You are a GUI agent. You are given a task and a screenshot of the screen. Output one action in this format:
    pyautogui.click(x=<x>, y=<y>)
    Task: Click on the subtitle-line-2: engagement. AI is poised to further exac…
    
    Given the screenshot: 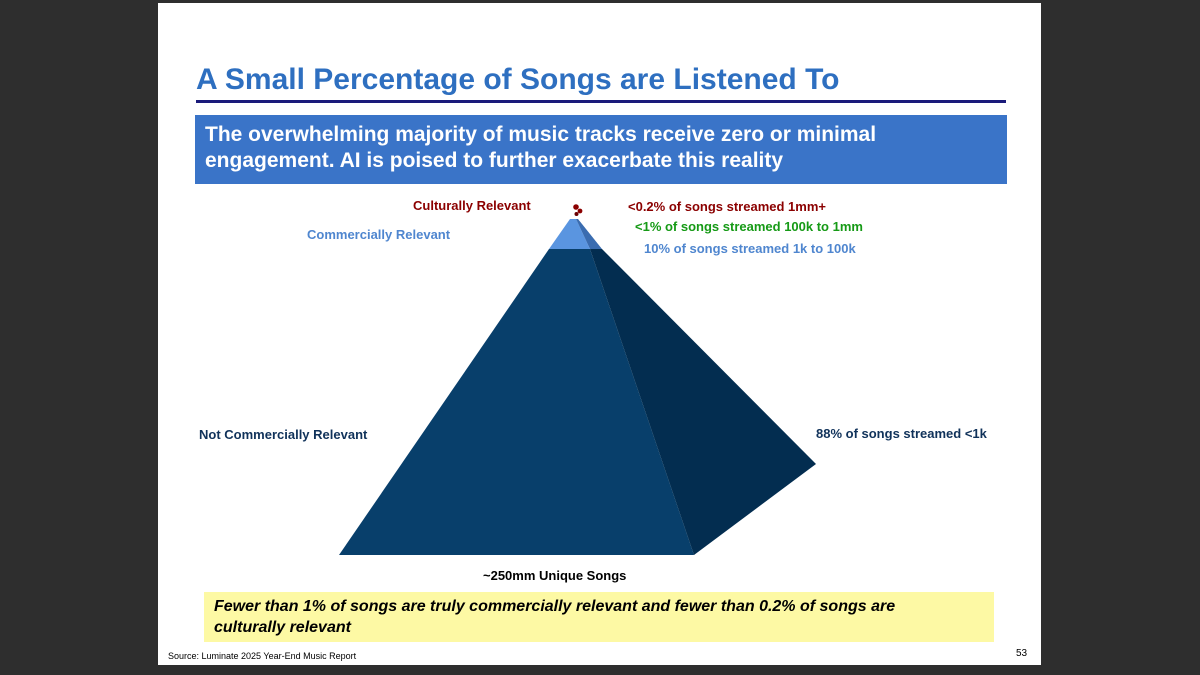 What is the action you would take?
    pyautogui.click(x=494, y=160)
    